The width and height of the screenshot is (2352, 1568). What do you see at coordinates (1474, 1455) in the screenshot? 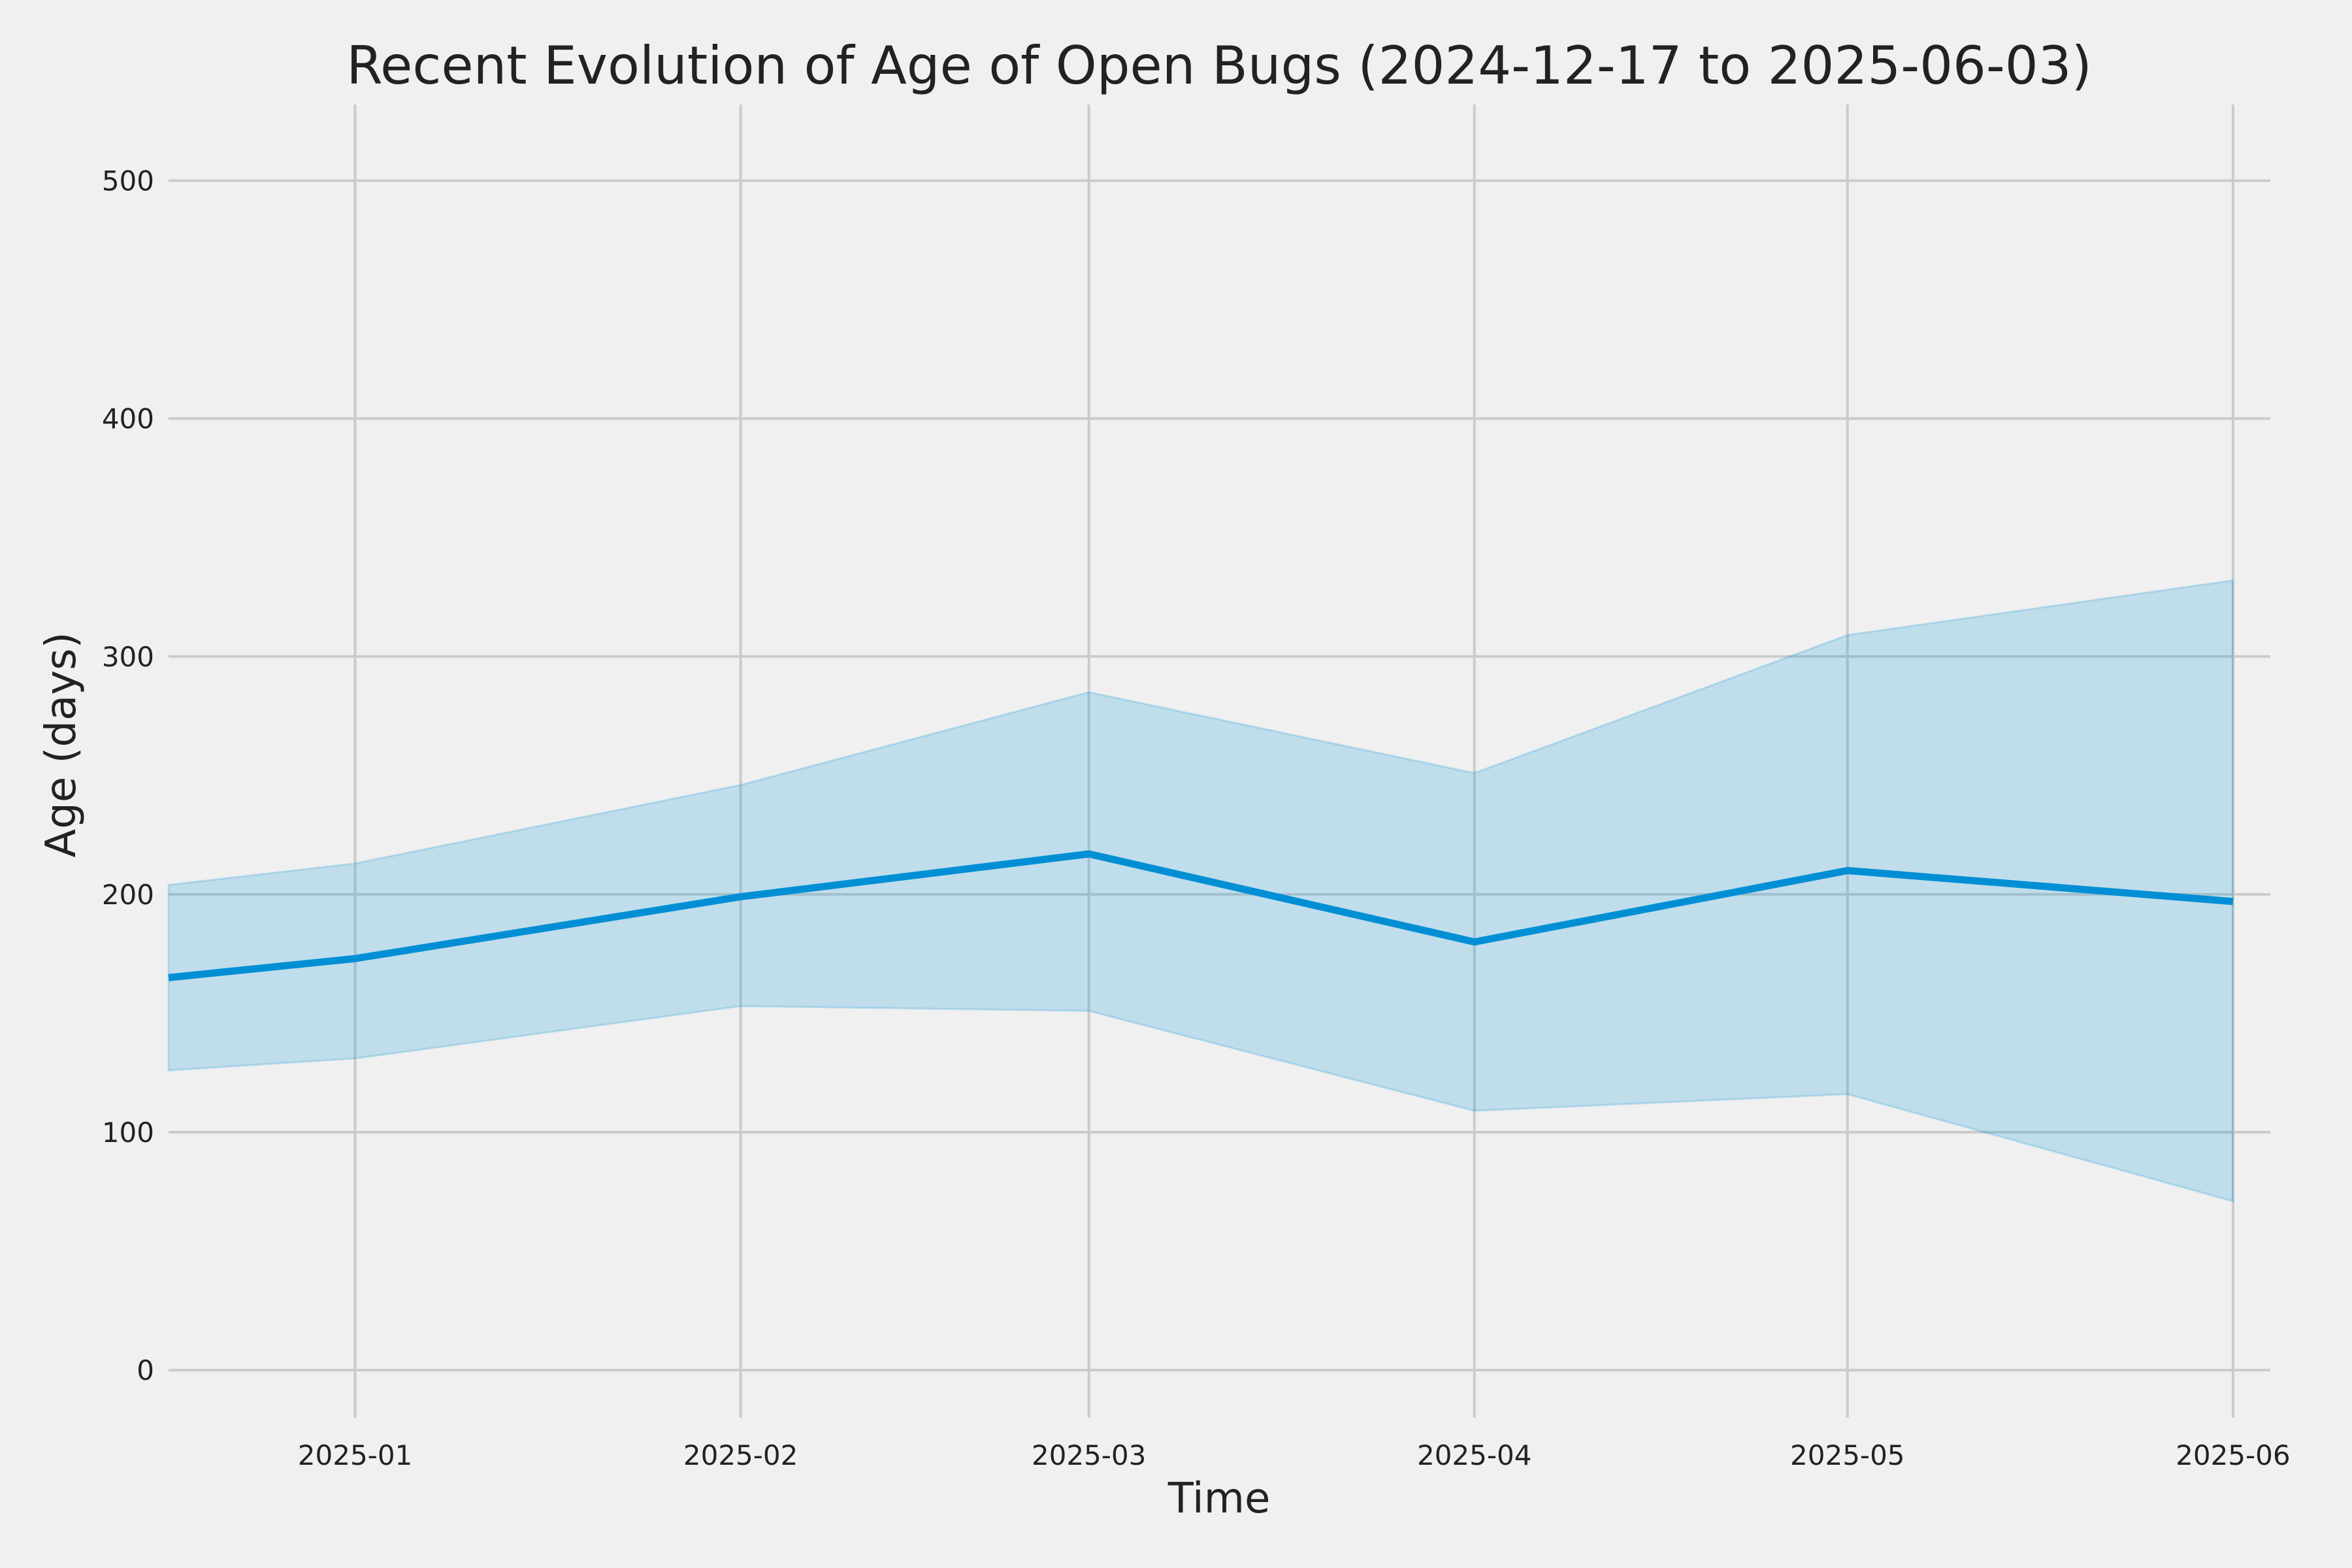
I see `x-tick-label: 2025-04` at bounding box center [1474, 1455].